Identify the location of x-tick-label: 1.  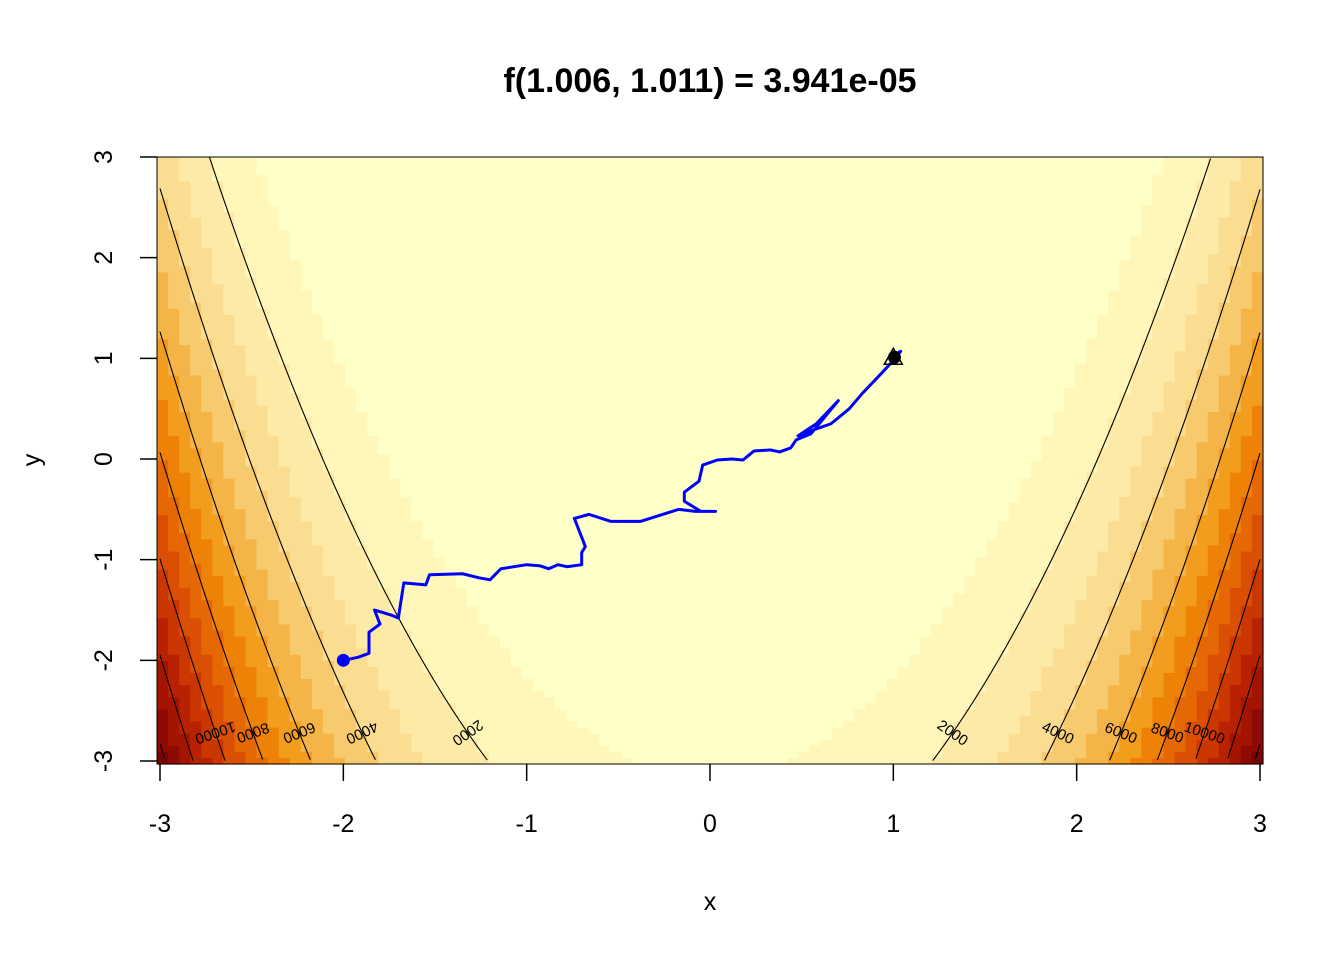
(893, 824).